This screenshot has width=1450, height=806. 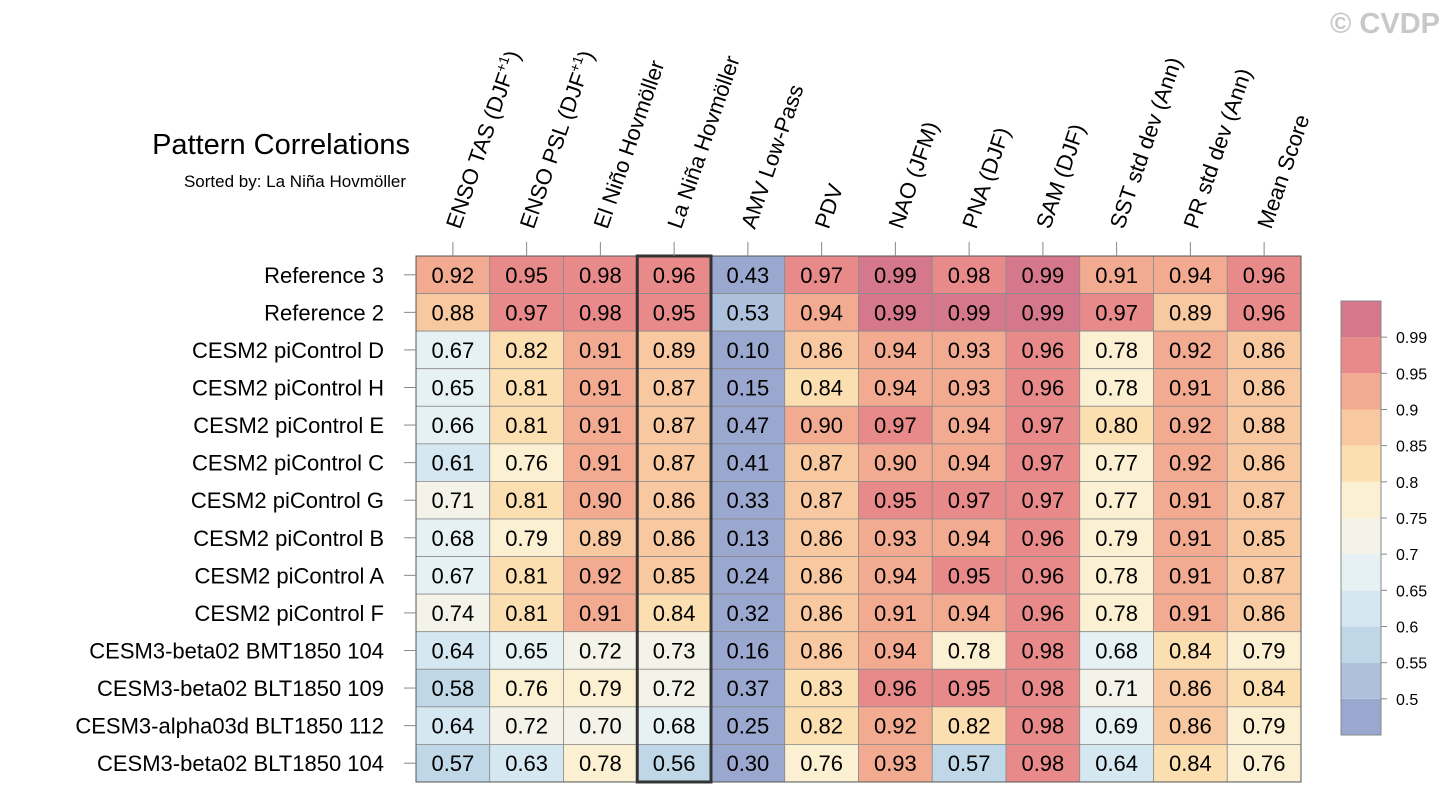 What do you see at coordinates (1190, 650) in the screenshot?
I see `cell-value: 0.84` at bounding box center [1190, 650].